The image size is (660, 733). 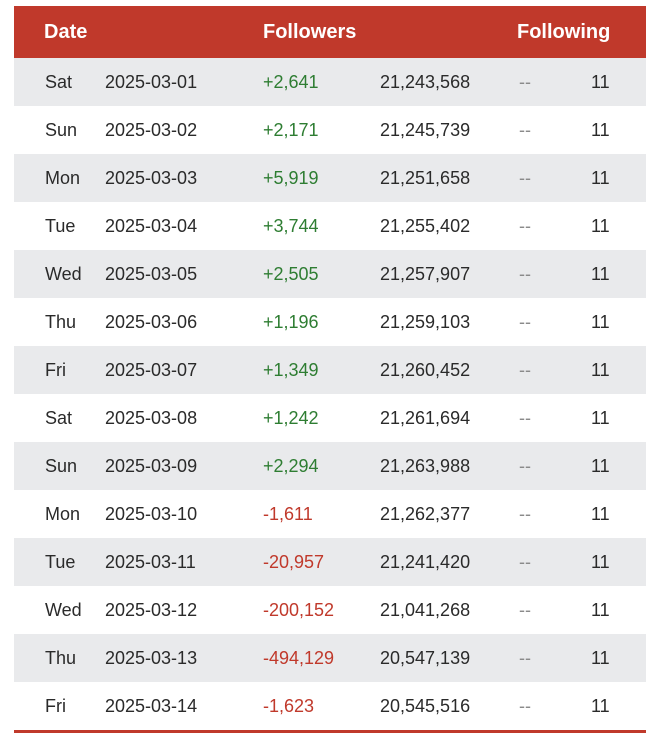 I want to click on table-header: Date Followers Following, so click(x=330, y=32).